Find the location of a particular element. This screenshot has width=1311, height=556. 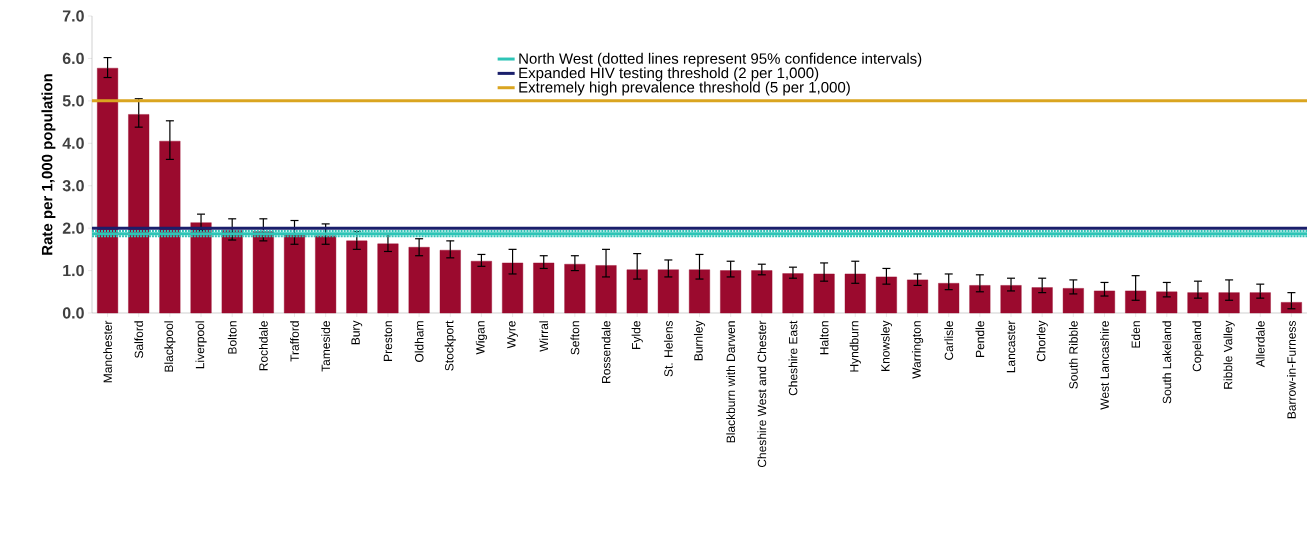

y-tick-label: 2.0 is located at coordinates (73, 228).